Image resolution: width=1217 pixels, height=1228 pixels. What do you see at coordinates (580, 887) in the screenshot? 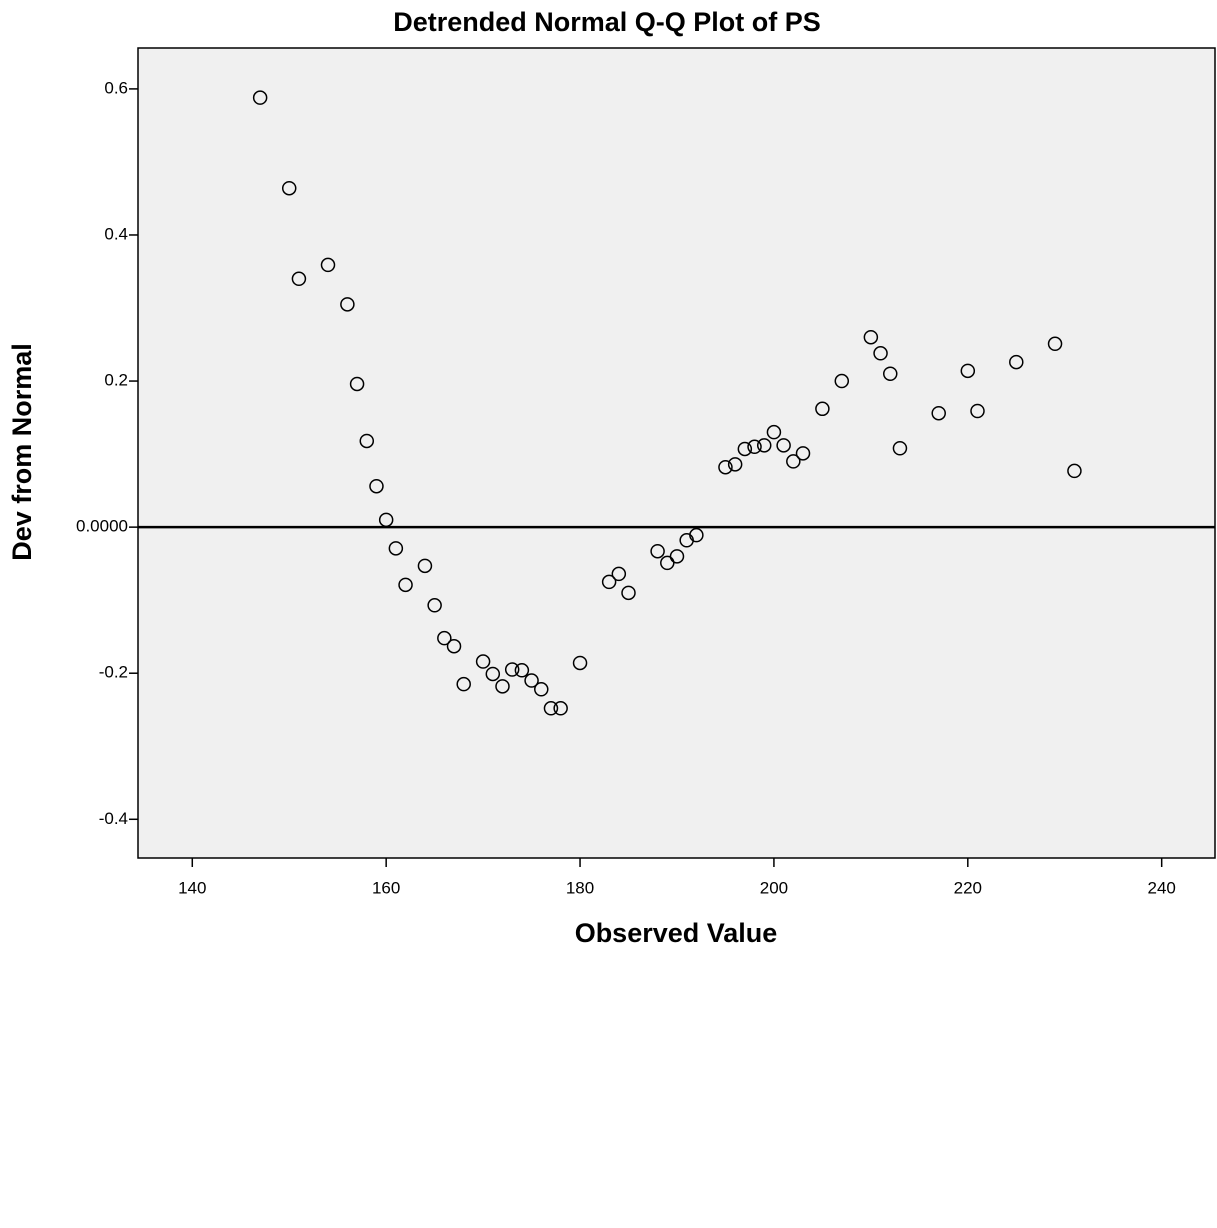
I see `x-tick-label: 180` at bounding box center [580, 887].